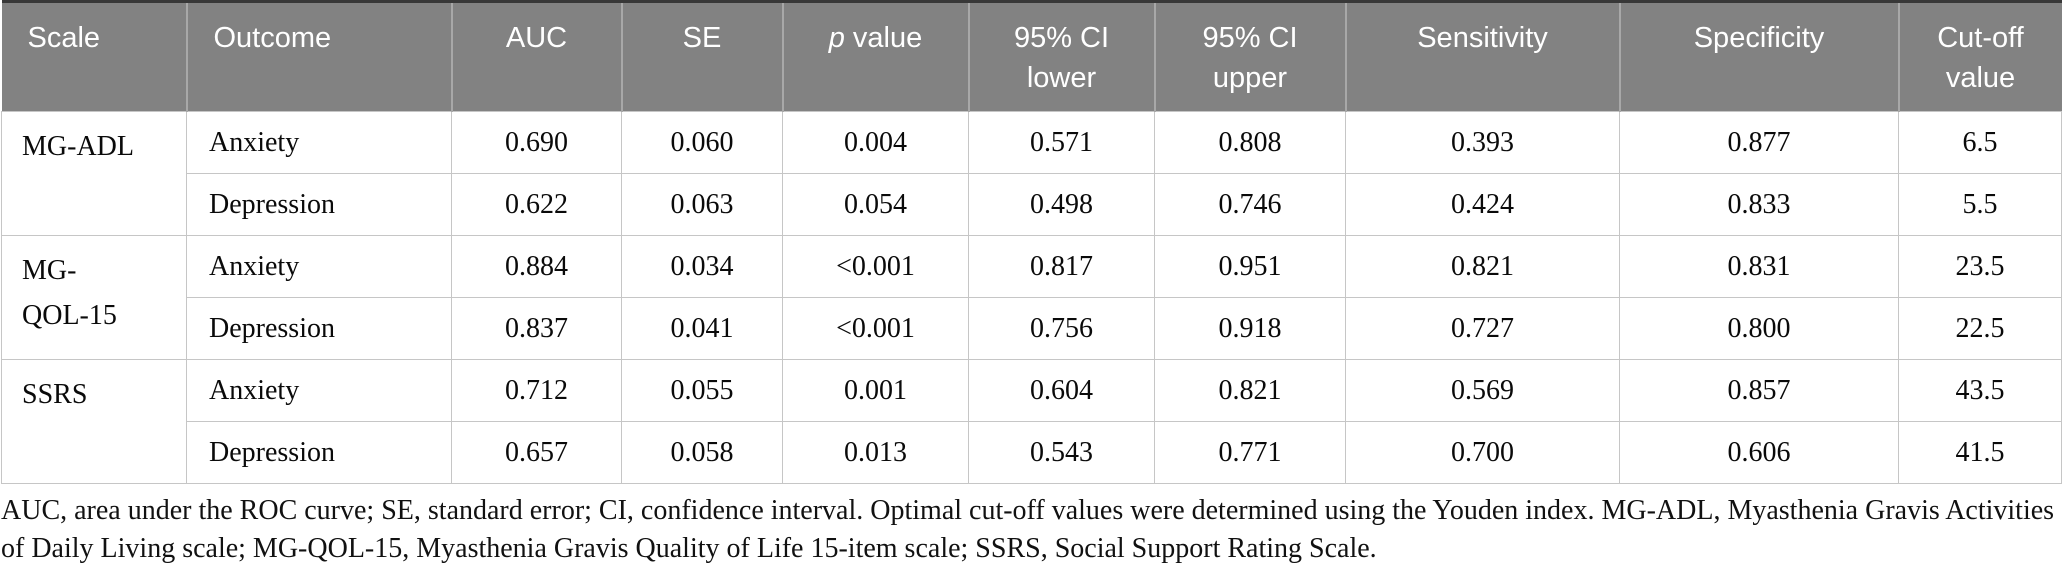 The width and height of the screenshot is (2068, 572). What do you see at coordinates (702, 142) in the screenshot?
I see `cell-se: 0.060` at bounding box center [702, 142].